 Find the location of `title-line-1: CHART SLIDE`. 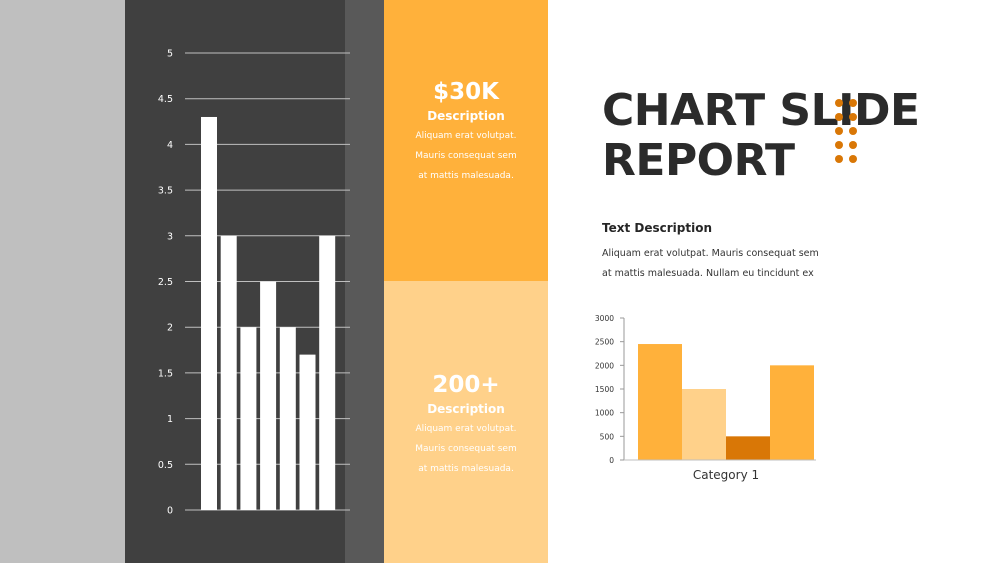

title-line-1: CHART SLIDE is located at coordinates (761, 110).